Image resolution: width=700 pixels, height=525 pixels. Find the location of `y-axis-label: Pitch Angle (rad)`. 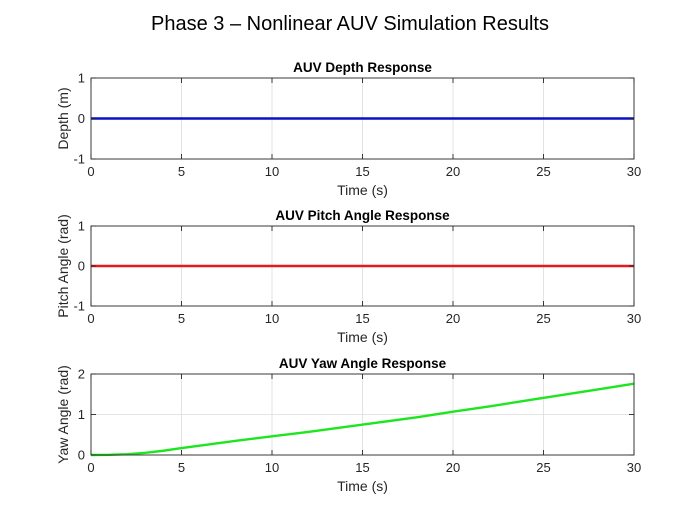

y-axis-label: Pitch Angle (rad) is located at coordinates (63, 266).